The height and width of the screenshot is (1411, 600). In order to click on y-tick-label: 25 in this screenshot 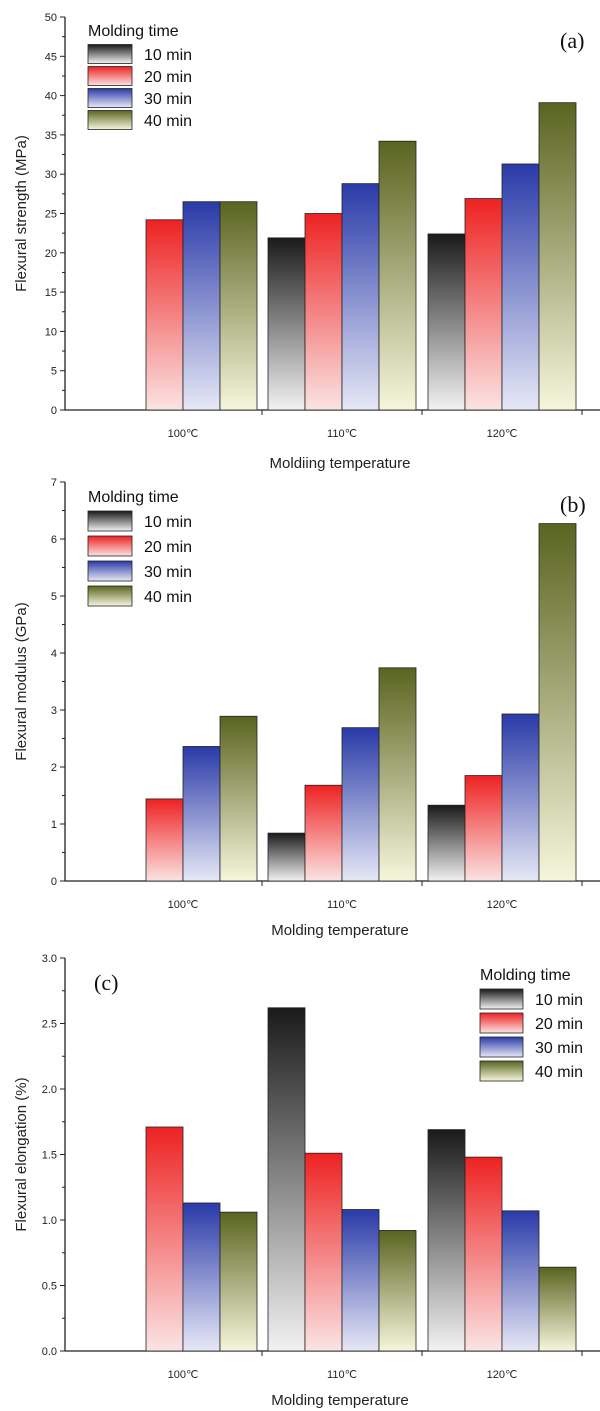, I will do `click(51, 215)`.